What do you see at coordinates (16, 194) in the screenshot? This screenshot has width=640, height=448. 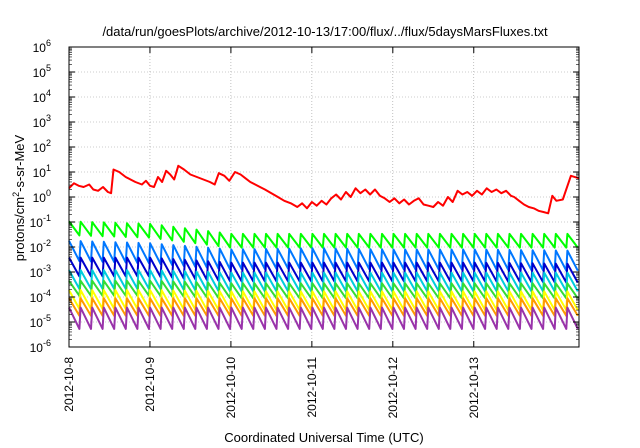 I see `y-axis-label-sup: 2` at bounding box center [16, 194].